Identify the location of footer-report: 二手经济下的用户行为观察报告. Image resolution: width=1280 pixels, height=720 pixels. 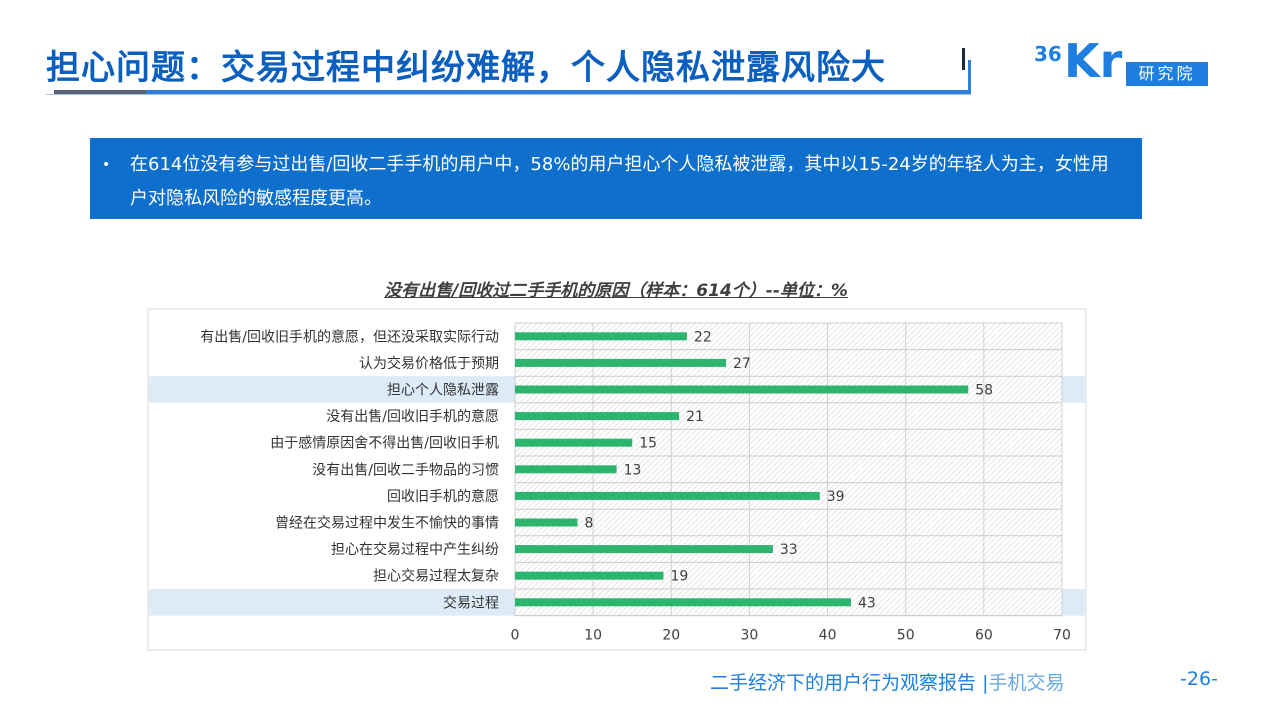
(843, 683).